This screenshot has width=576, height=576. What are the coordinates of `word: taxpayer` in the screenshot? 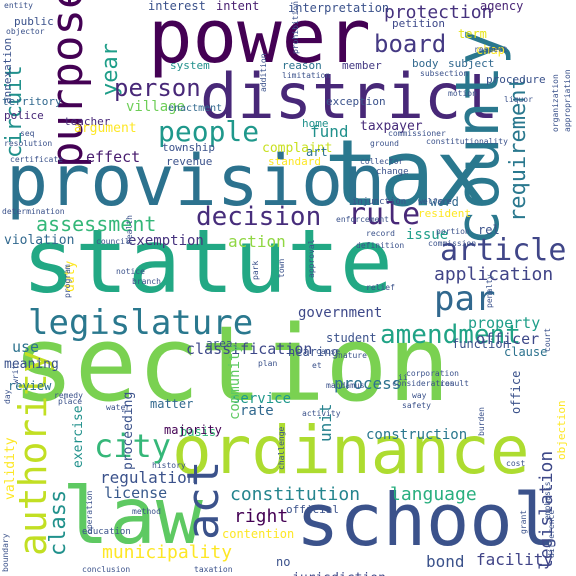 It's located at (391, 126).